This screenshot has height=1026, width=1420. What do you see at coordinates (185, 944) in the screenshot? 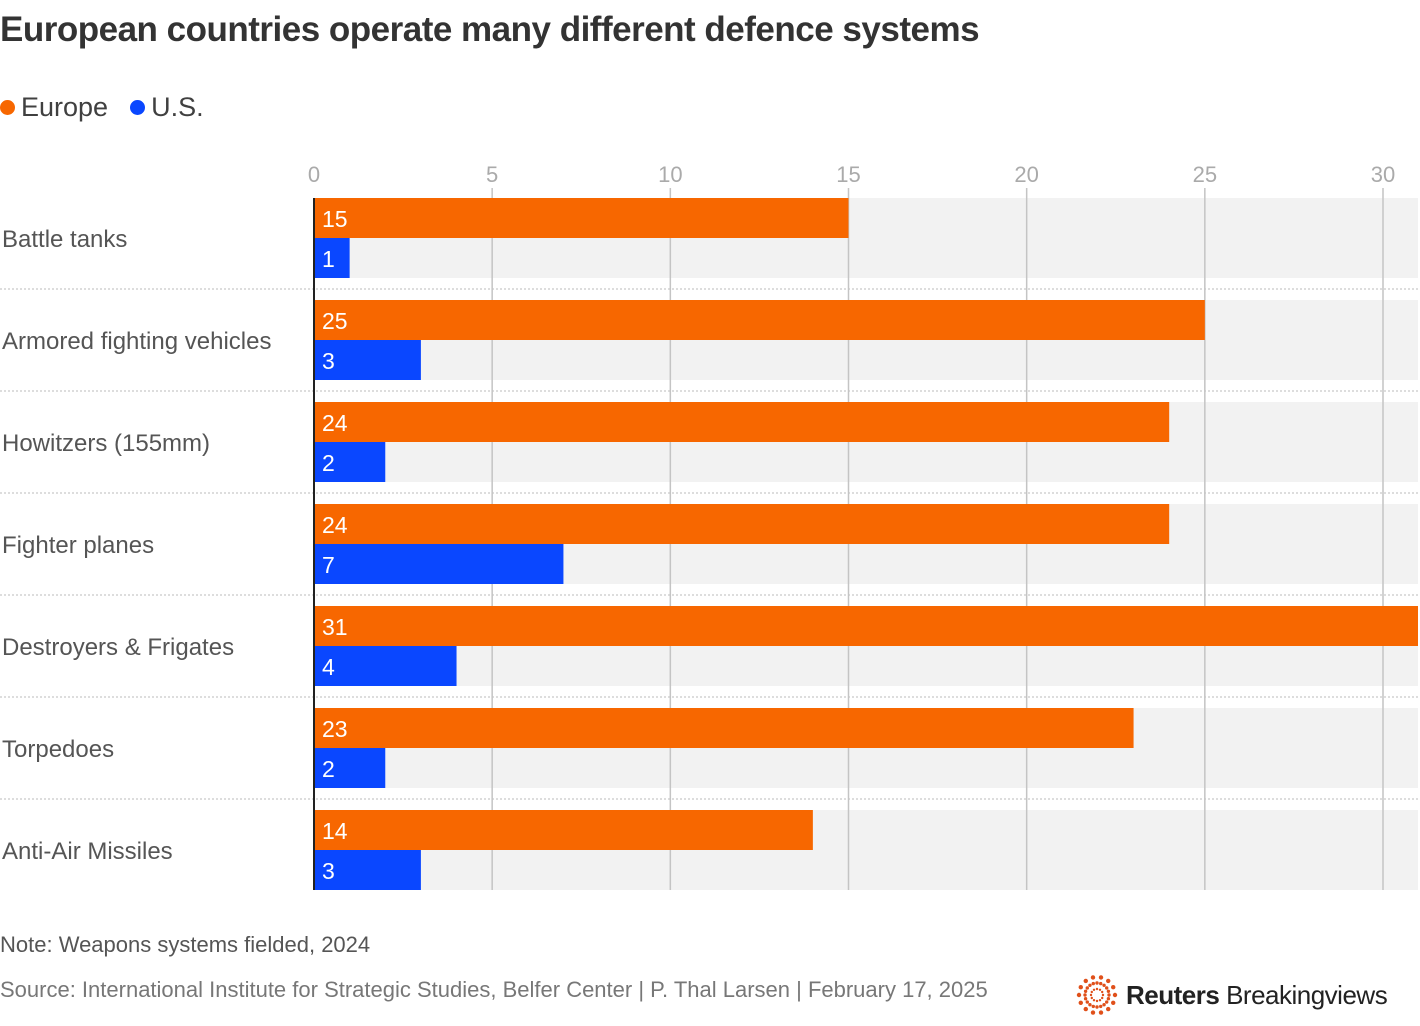
I see `note: Note: Weapons systems fielded, 2024` at bounding box center [185, 944].